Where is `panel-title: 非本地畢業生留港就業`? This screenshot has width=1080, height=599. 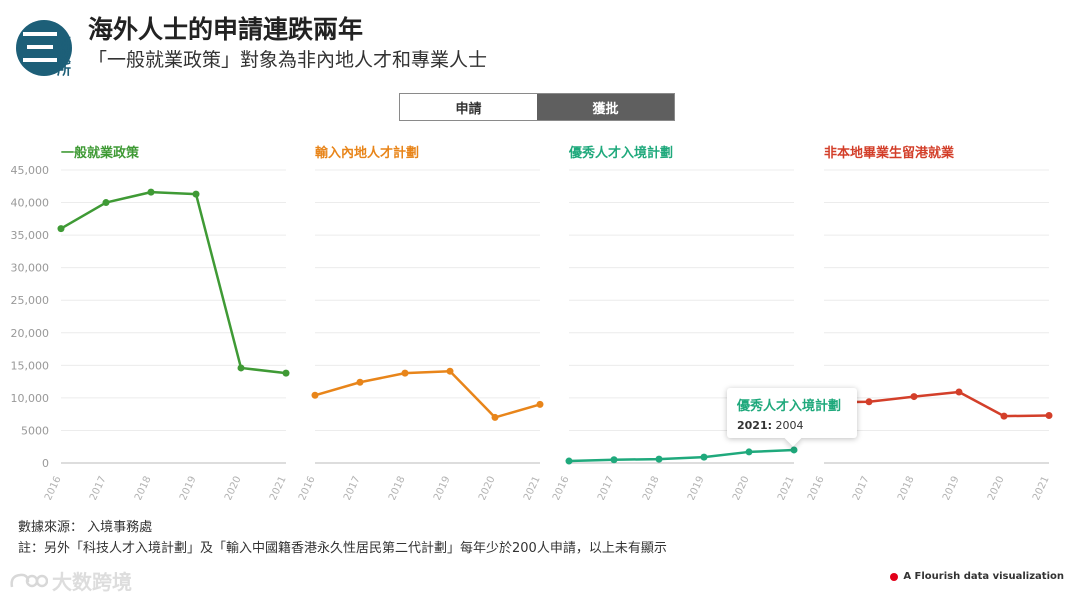
panel-title: 非本地畢業生留港就業 is located at coordinates (889, 153).